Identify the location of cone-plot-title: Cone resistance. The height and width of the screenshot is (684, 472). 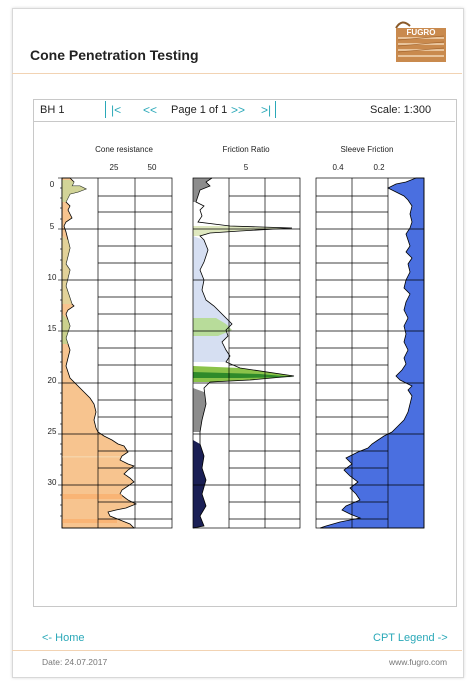
(124, 149).